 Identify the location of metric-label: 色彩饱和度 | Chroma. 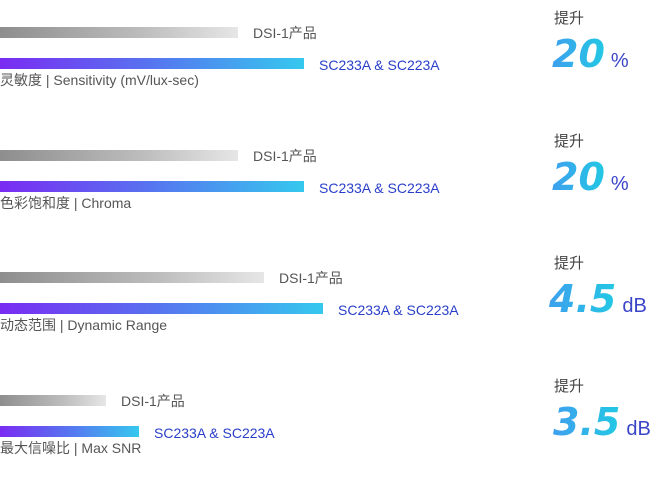
(66, 203).